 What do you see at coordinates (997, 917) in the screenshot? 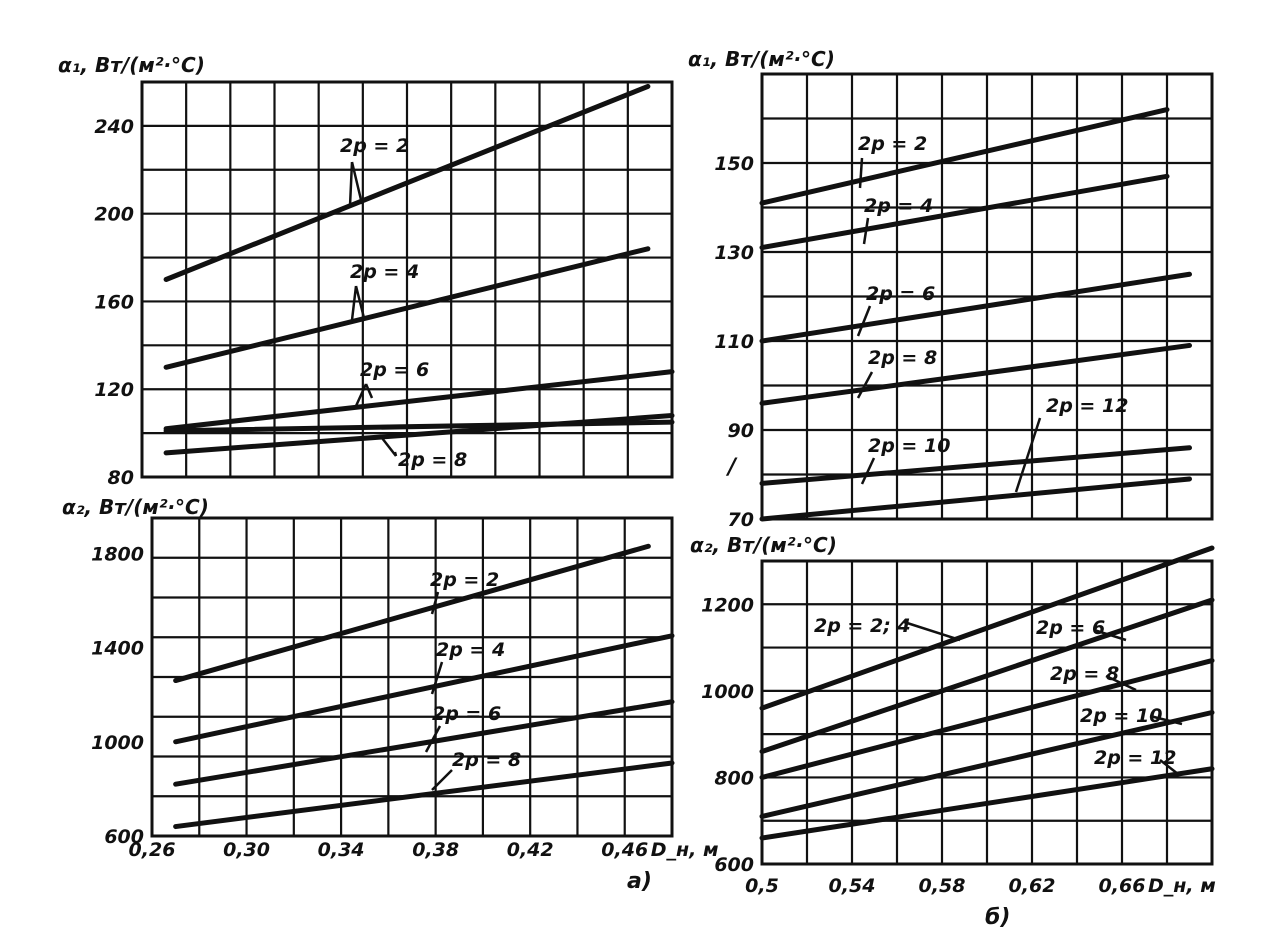
I see `caption-b: б)` at bounding box center [997, 917].